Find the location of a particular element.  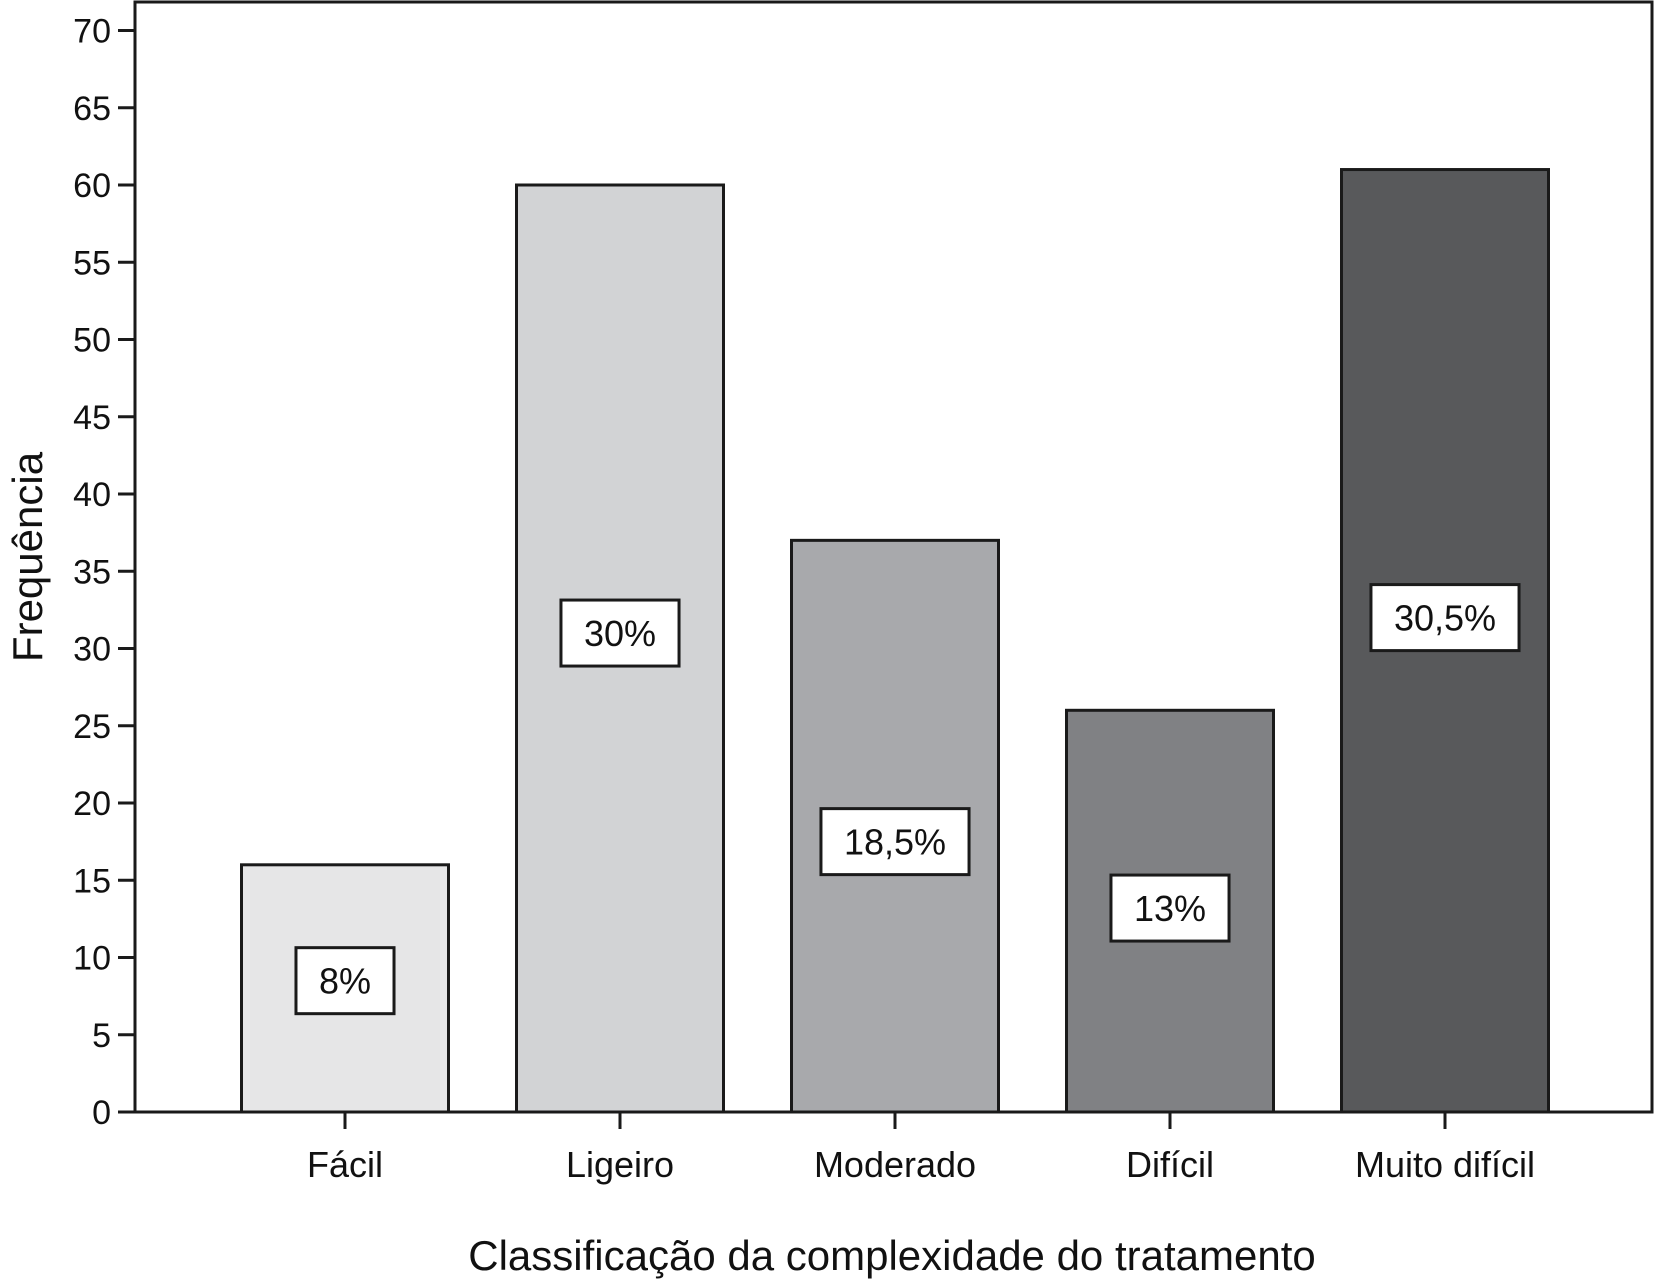

x-category-label: Difícil is located at coordinates (1170, 1164).